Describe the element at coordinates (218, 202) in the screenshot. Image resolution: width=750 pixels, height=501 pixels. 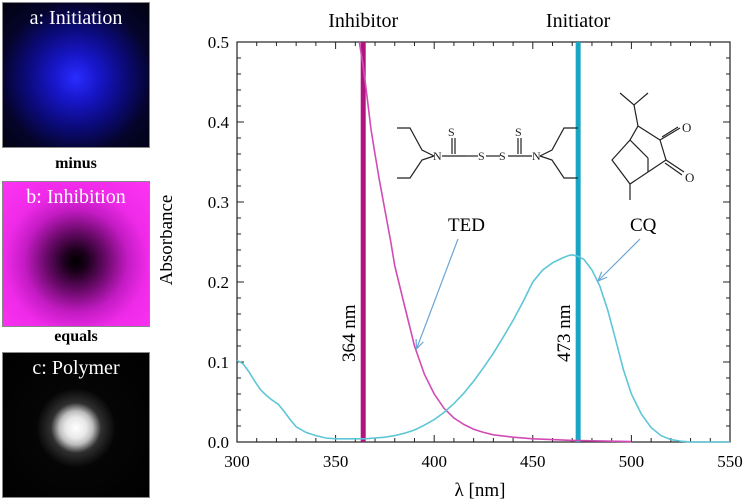
I see `y-tick-label: 0.3` at that location.